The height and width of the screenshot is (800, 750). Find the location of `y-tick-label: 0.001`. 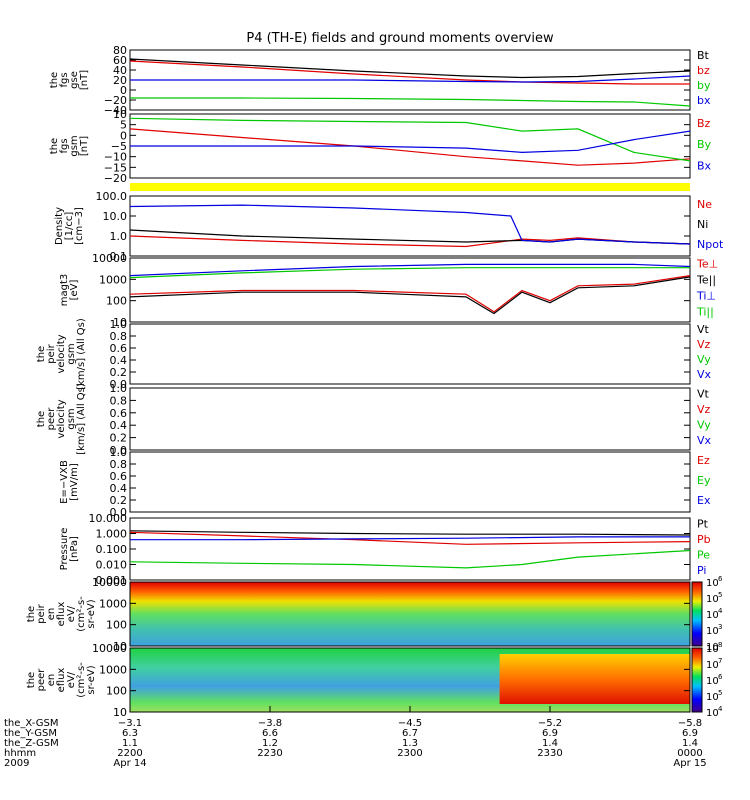

y-tick-label: 0.001 is located at coordinates (112, 580).